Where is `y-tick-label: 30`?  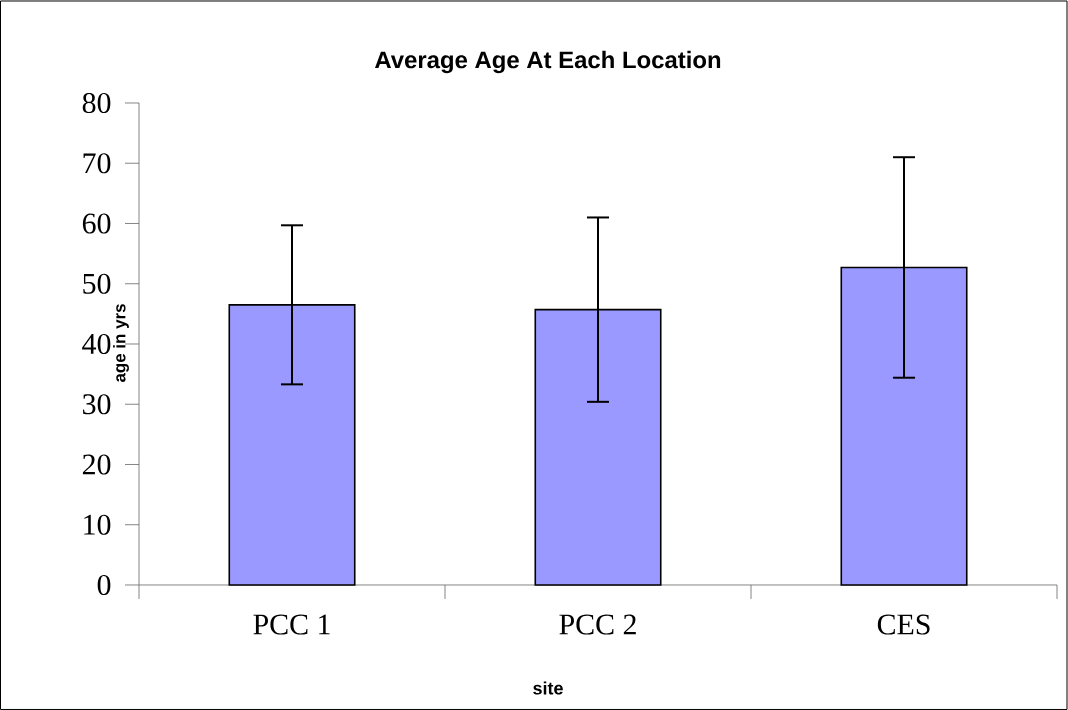 y-tick-label: 30 is located at coordinates (97, 404).